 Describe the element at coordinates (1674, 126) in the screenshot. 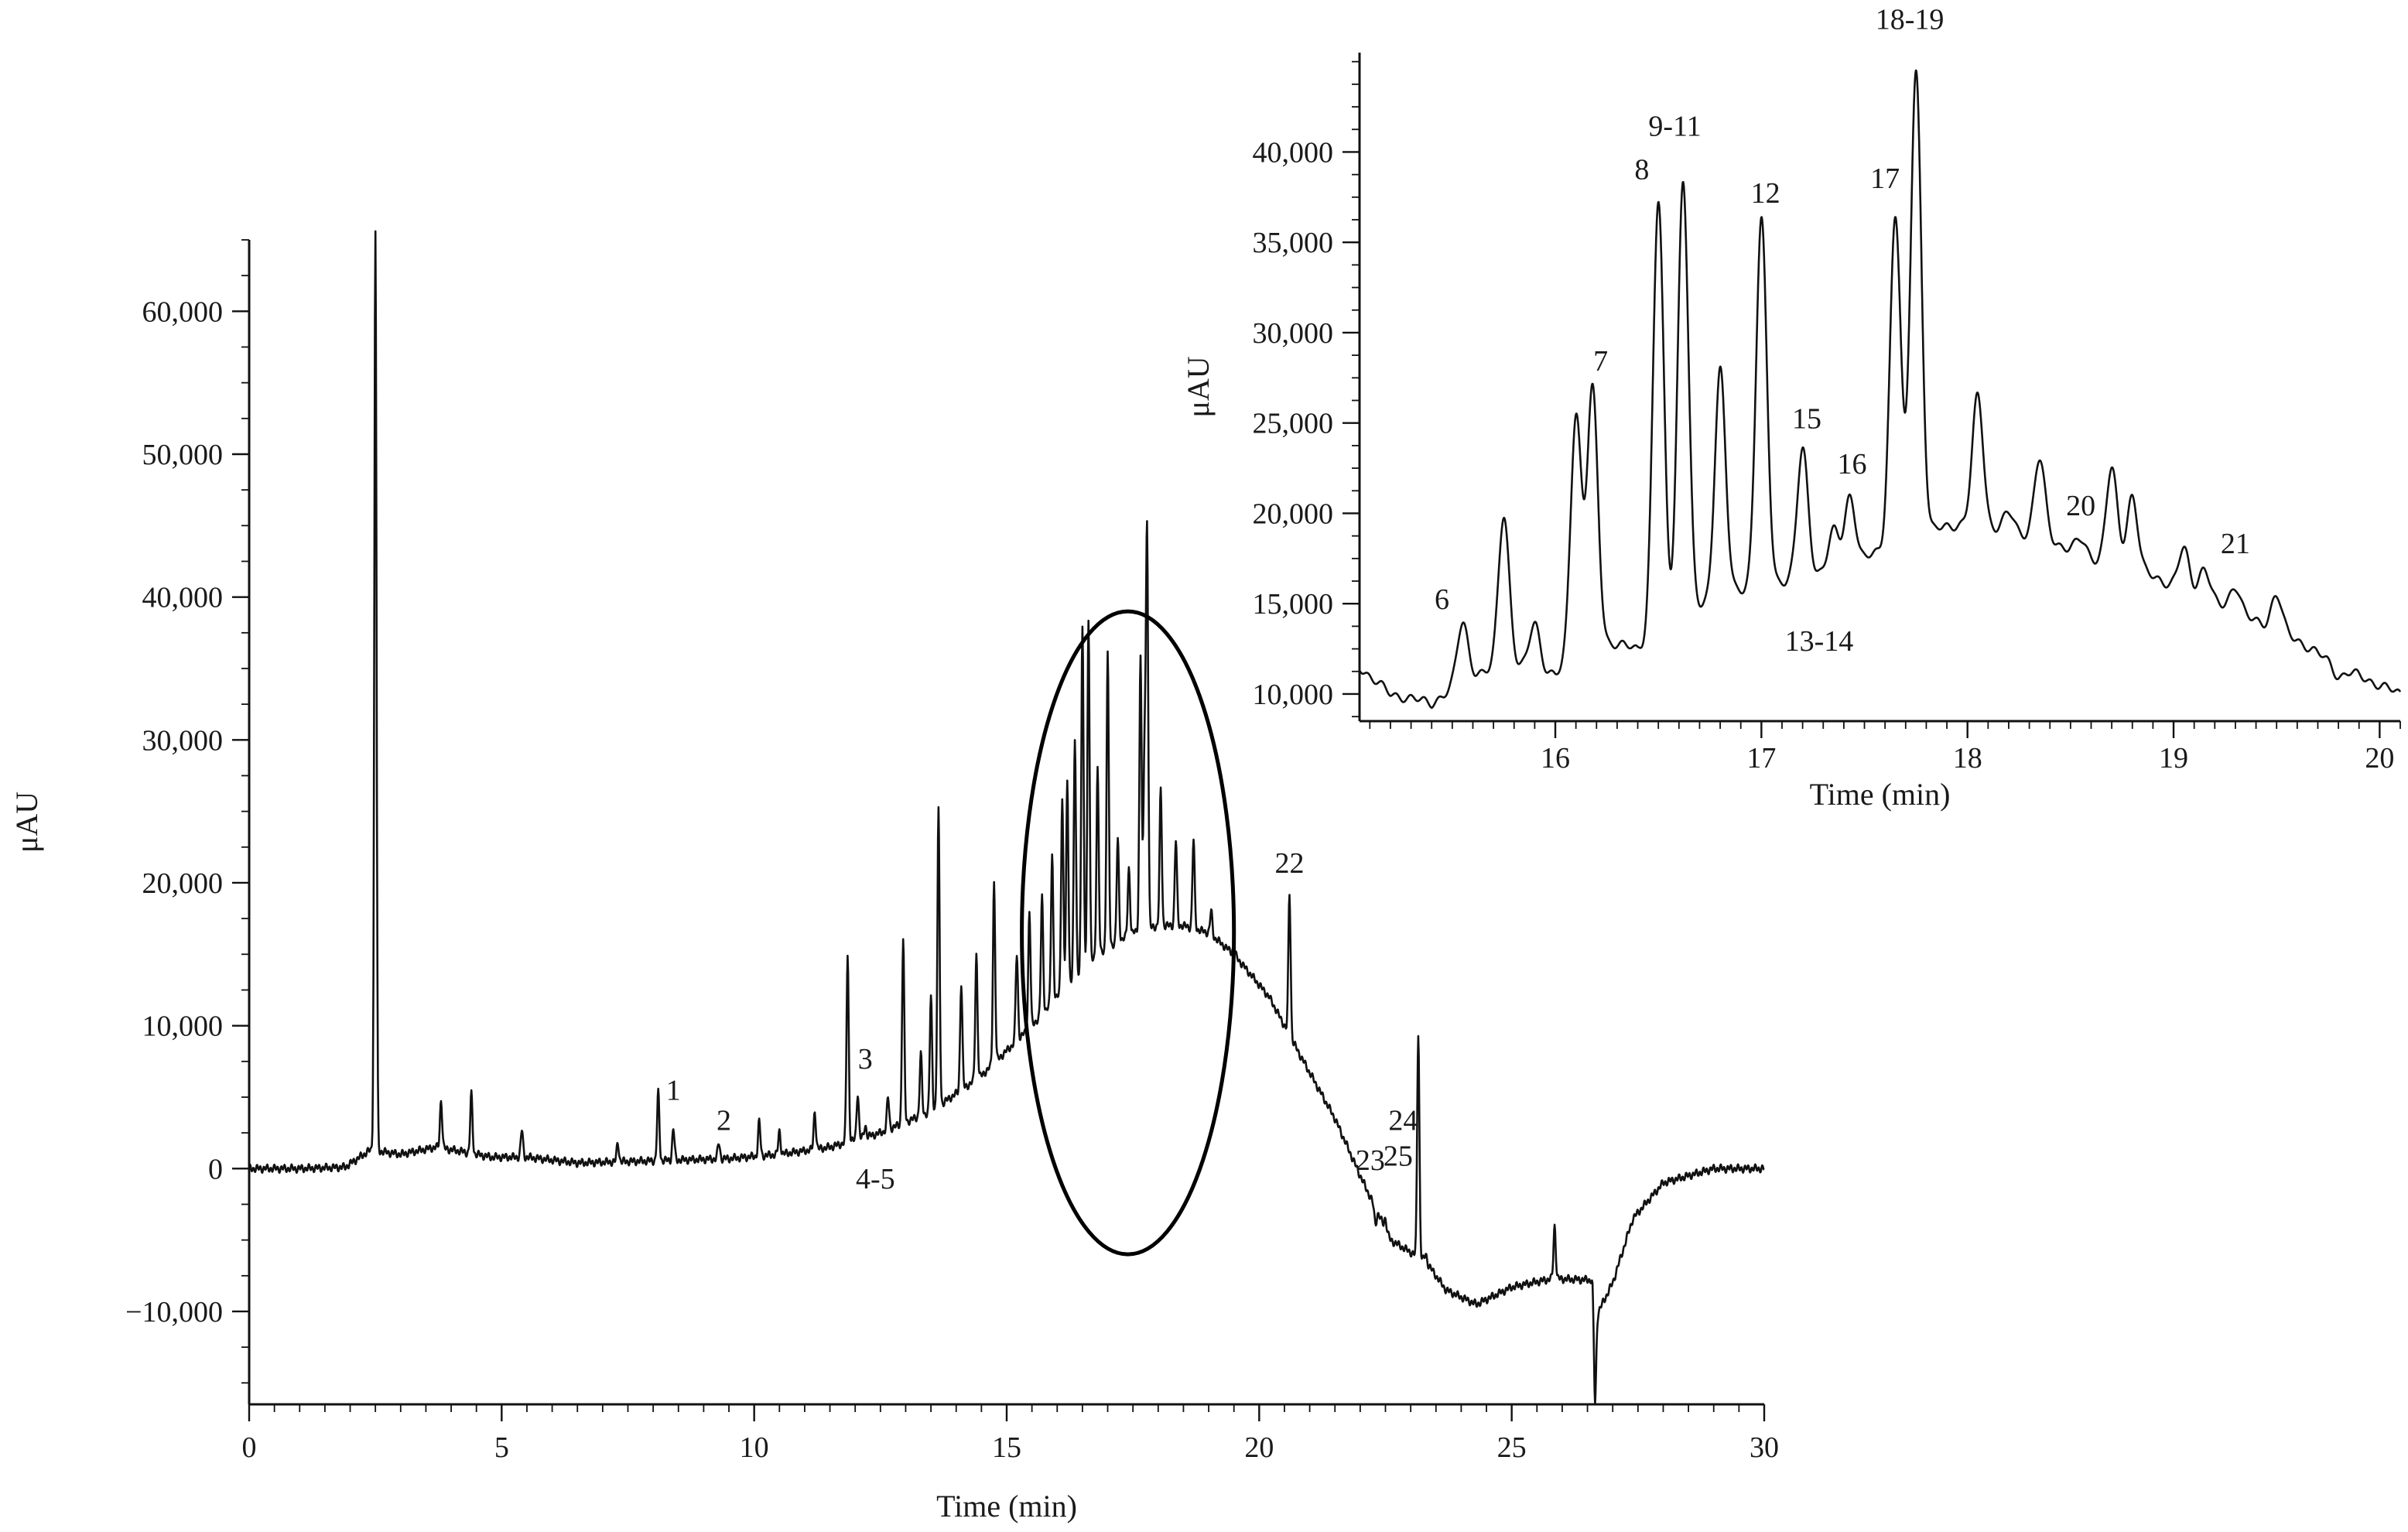

I see `peak-label: 9-11` at that location.